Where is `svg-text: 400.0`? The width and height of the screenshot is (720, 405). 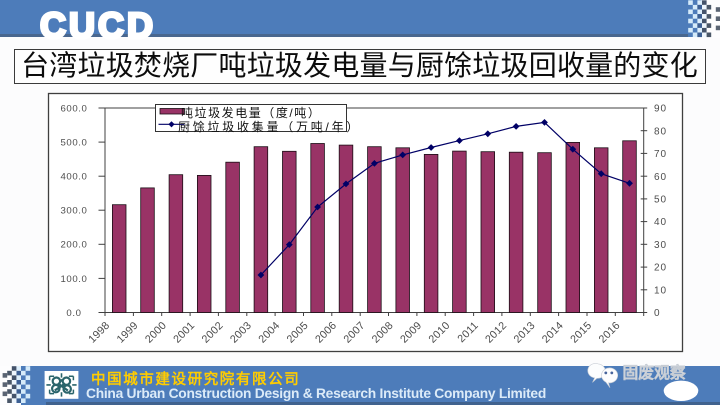
svg-text: 400.0 is located at coordinates (73, 177).